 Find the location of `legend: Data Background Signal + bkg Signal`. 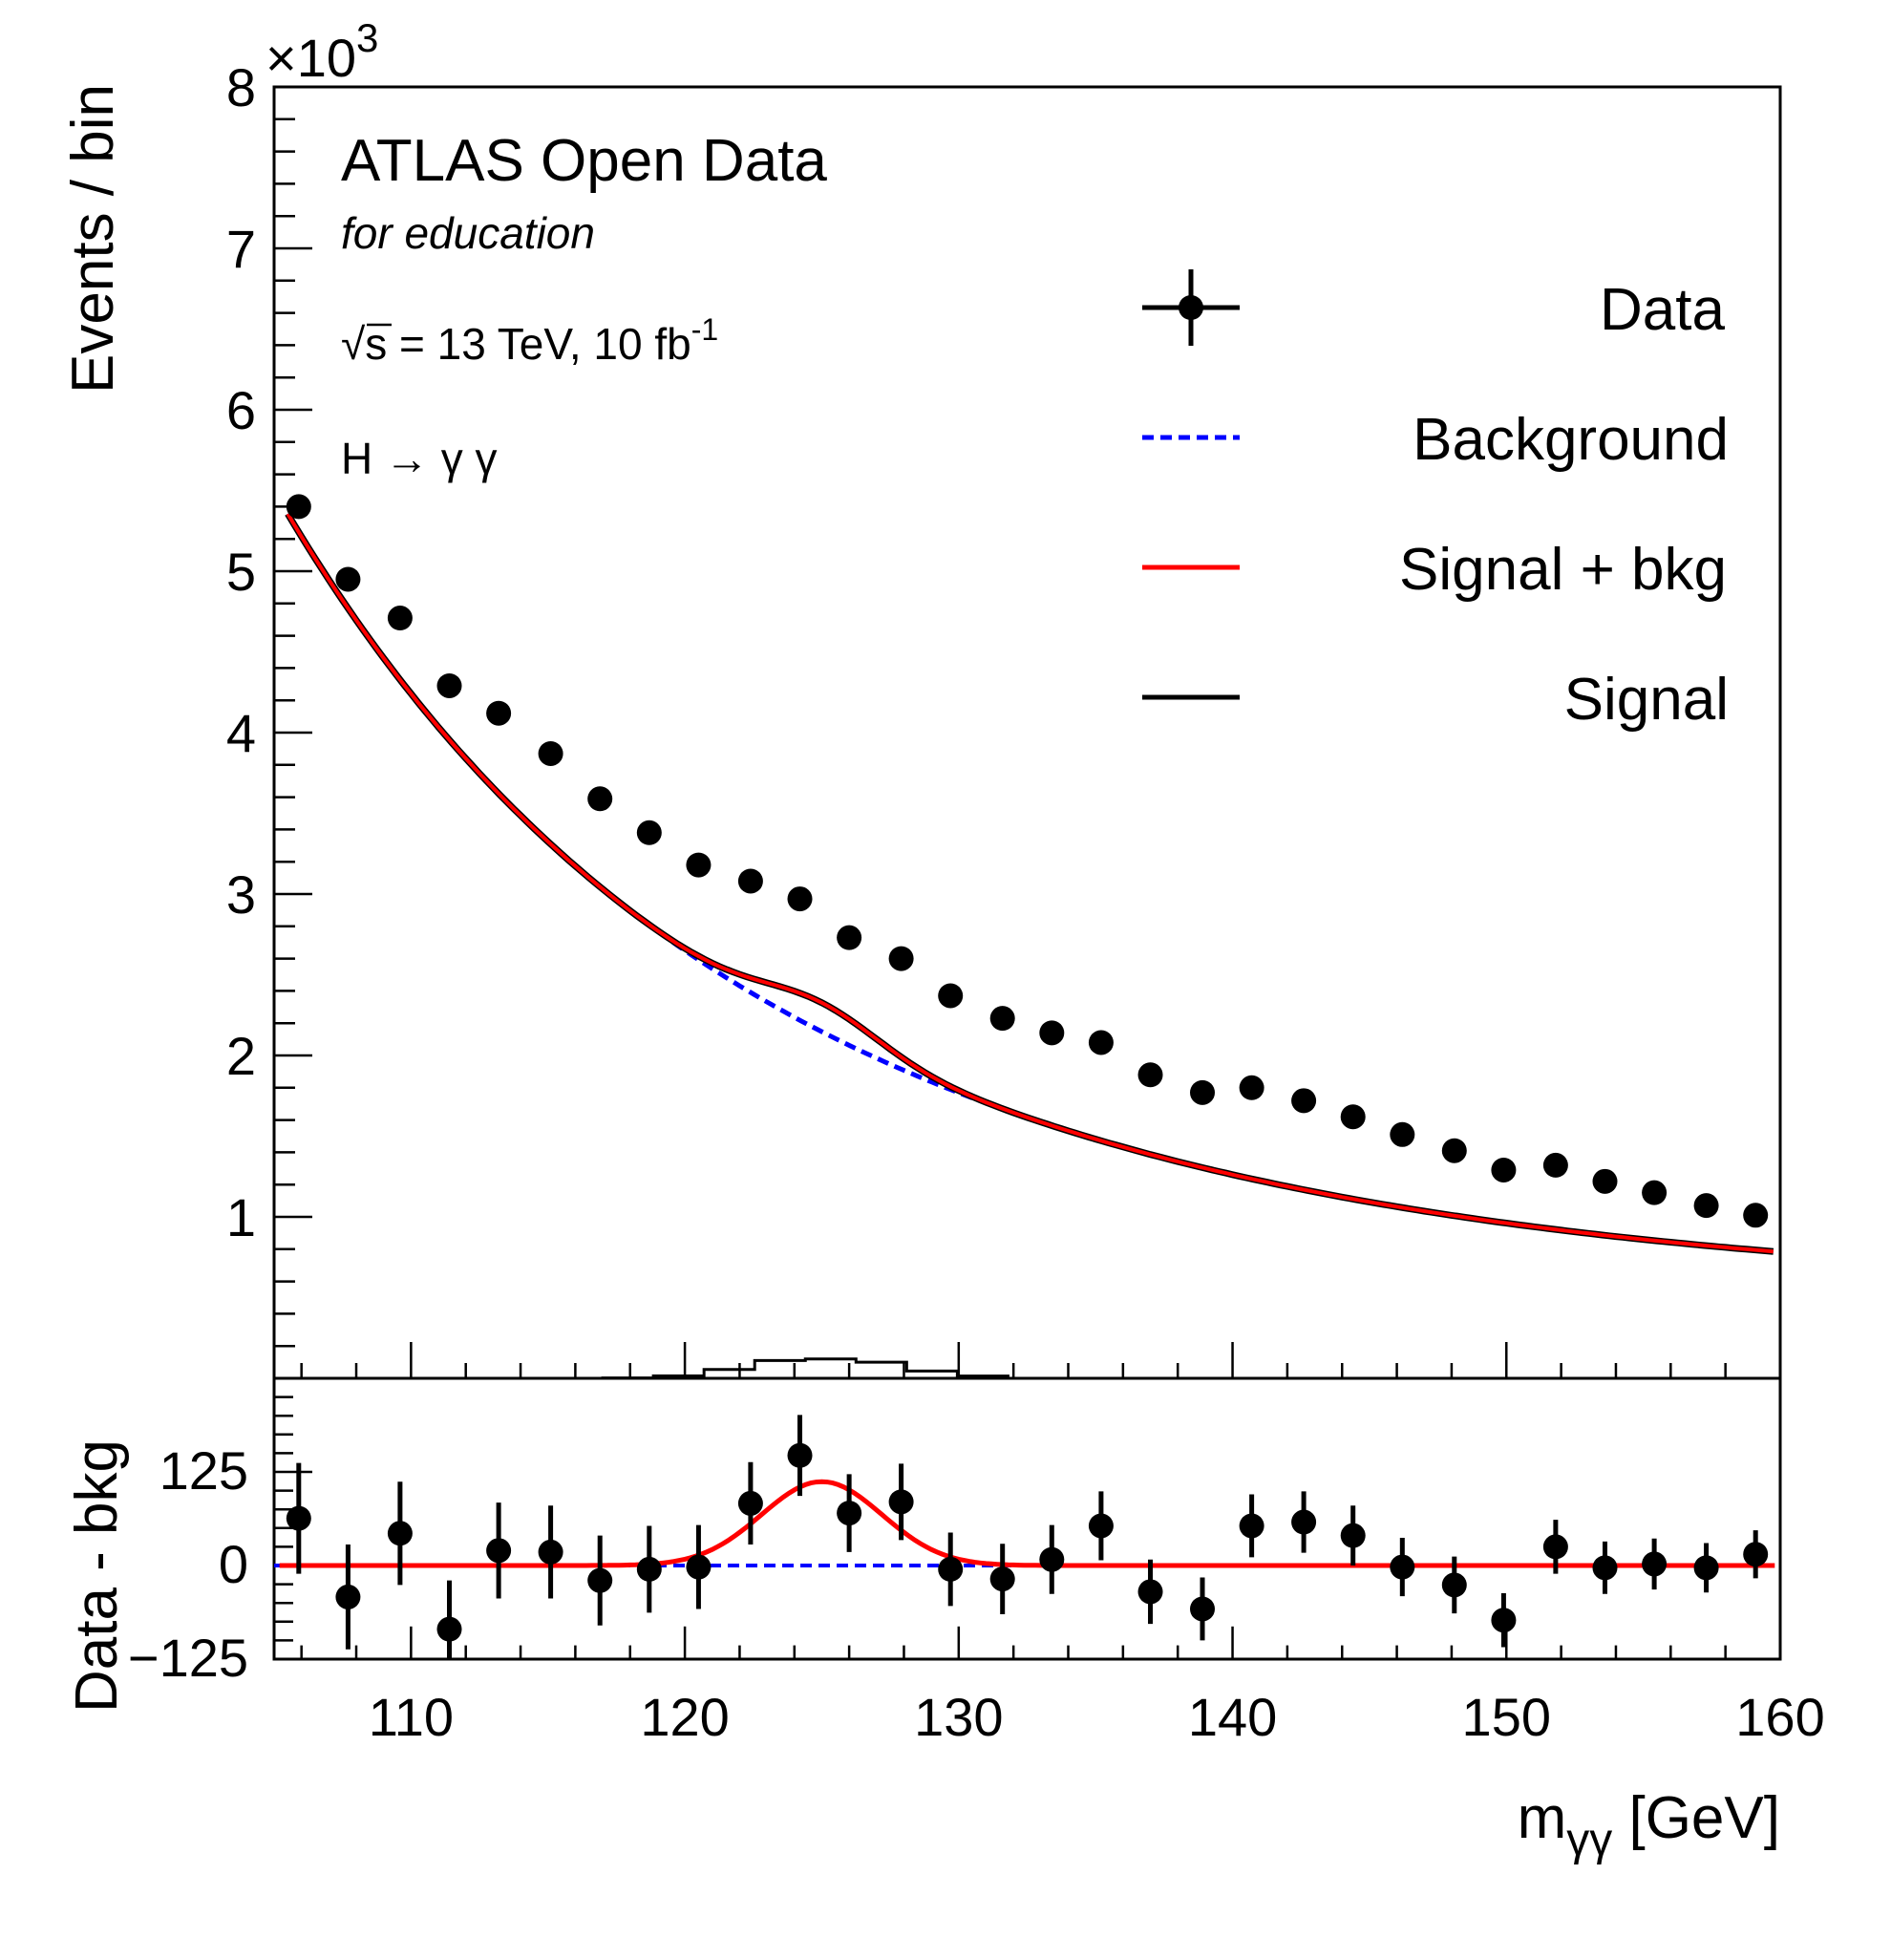

legend: Data Background Signal + bkg Signal is located at coordinates (1435, 501).